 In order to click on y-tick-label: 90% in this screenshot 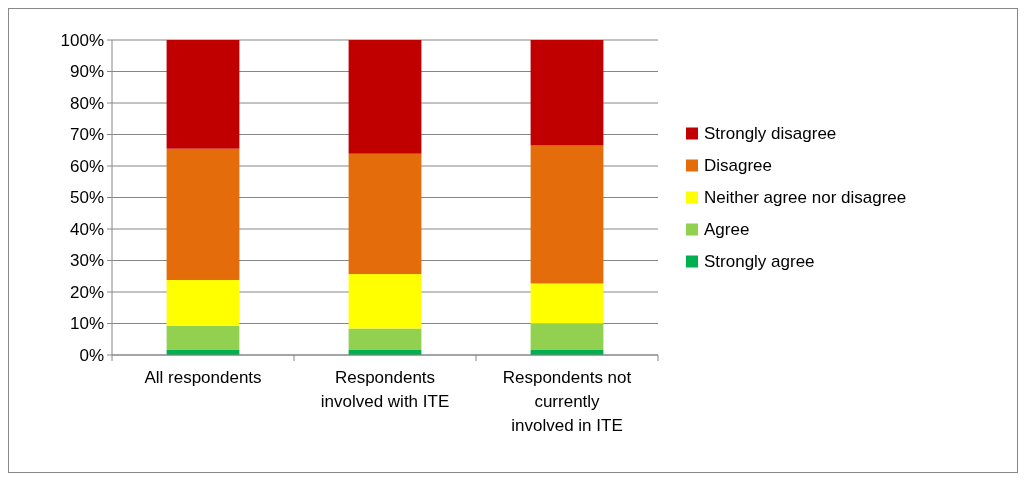, I will do `click(86, 72)`.